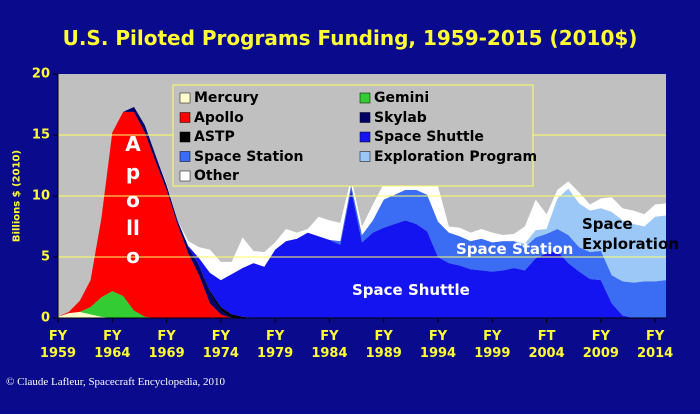 The height and width of the screenshot is (414, 700). Describe the element at coordinates (429, 137) in the screenshot. I see `legend-label: Space Shuttle` at that location.